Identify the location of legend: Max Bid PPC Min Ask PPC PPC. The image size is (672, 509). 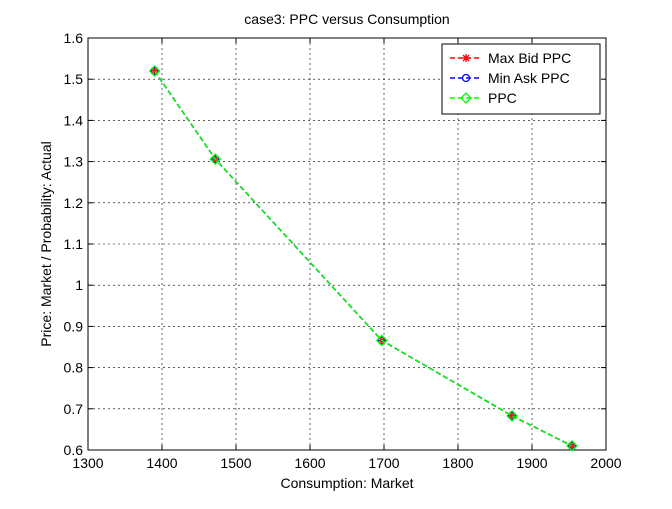
(521, 79).